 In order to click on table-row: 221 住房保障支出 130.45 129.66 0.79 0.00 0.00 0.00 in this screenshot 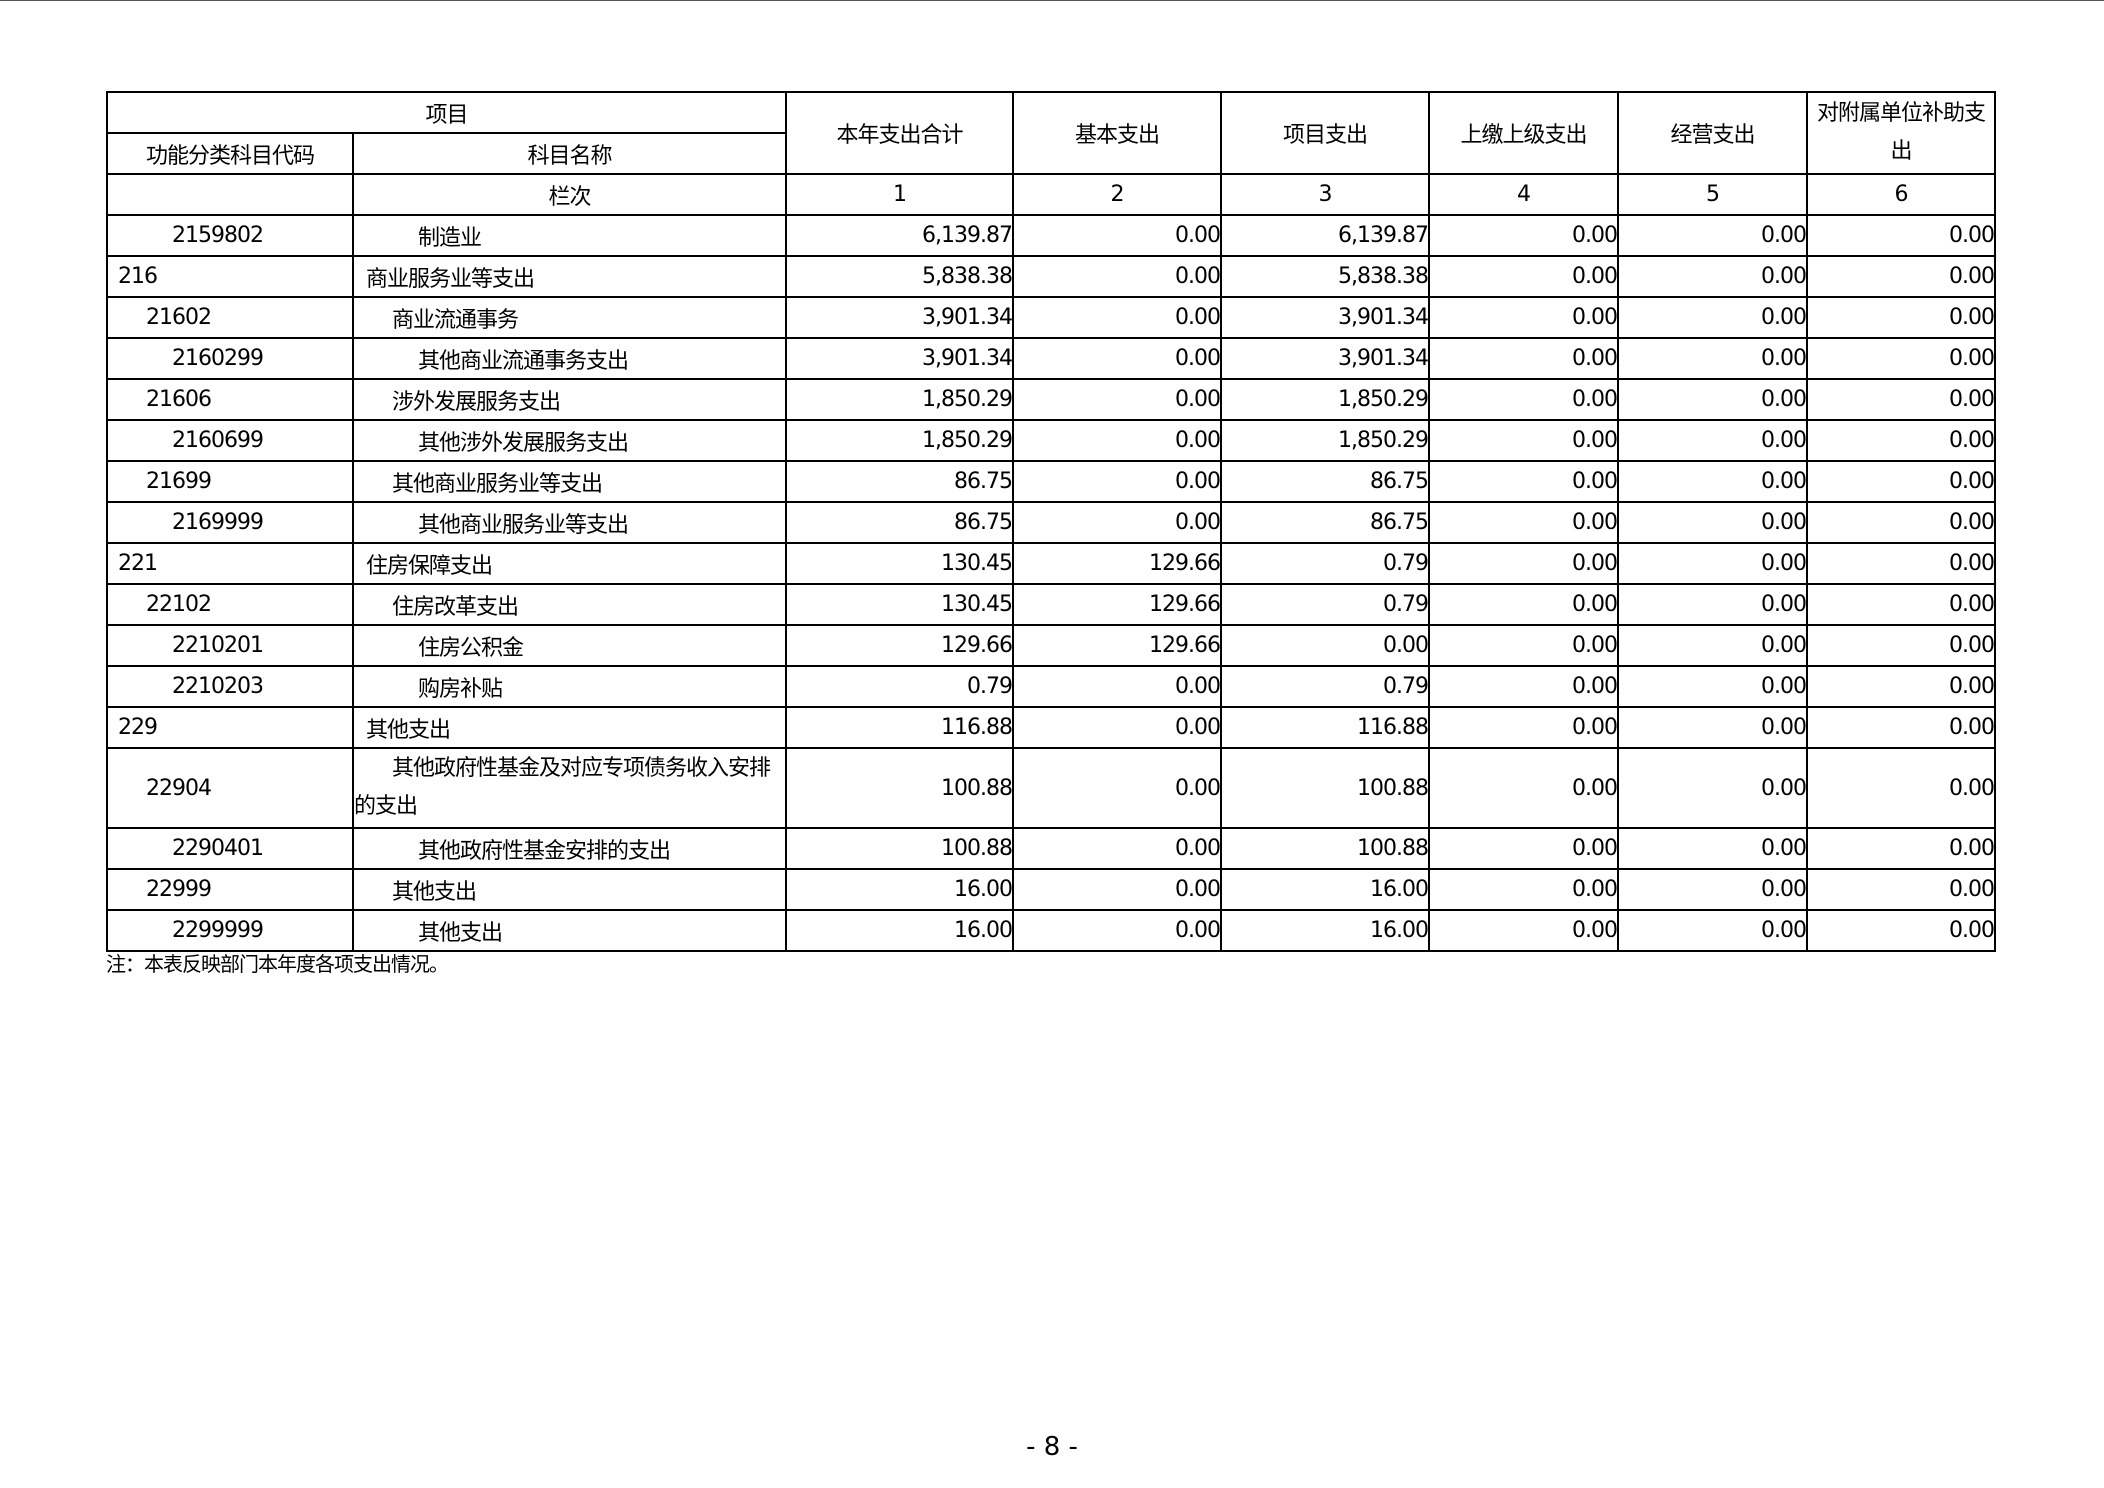, I will do `click(1051, 563)`.